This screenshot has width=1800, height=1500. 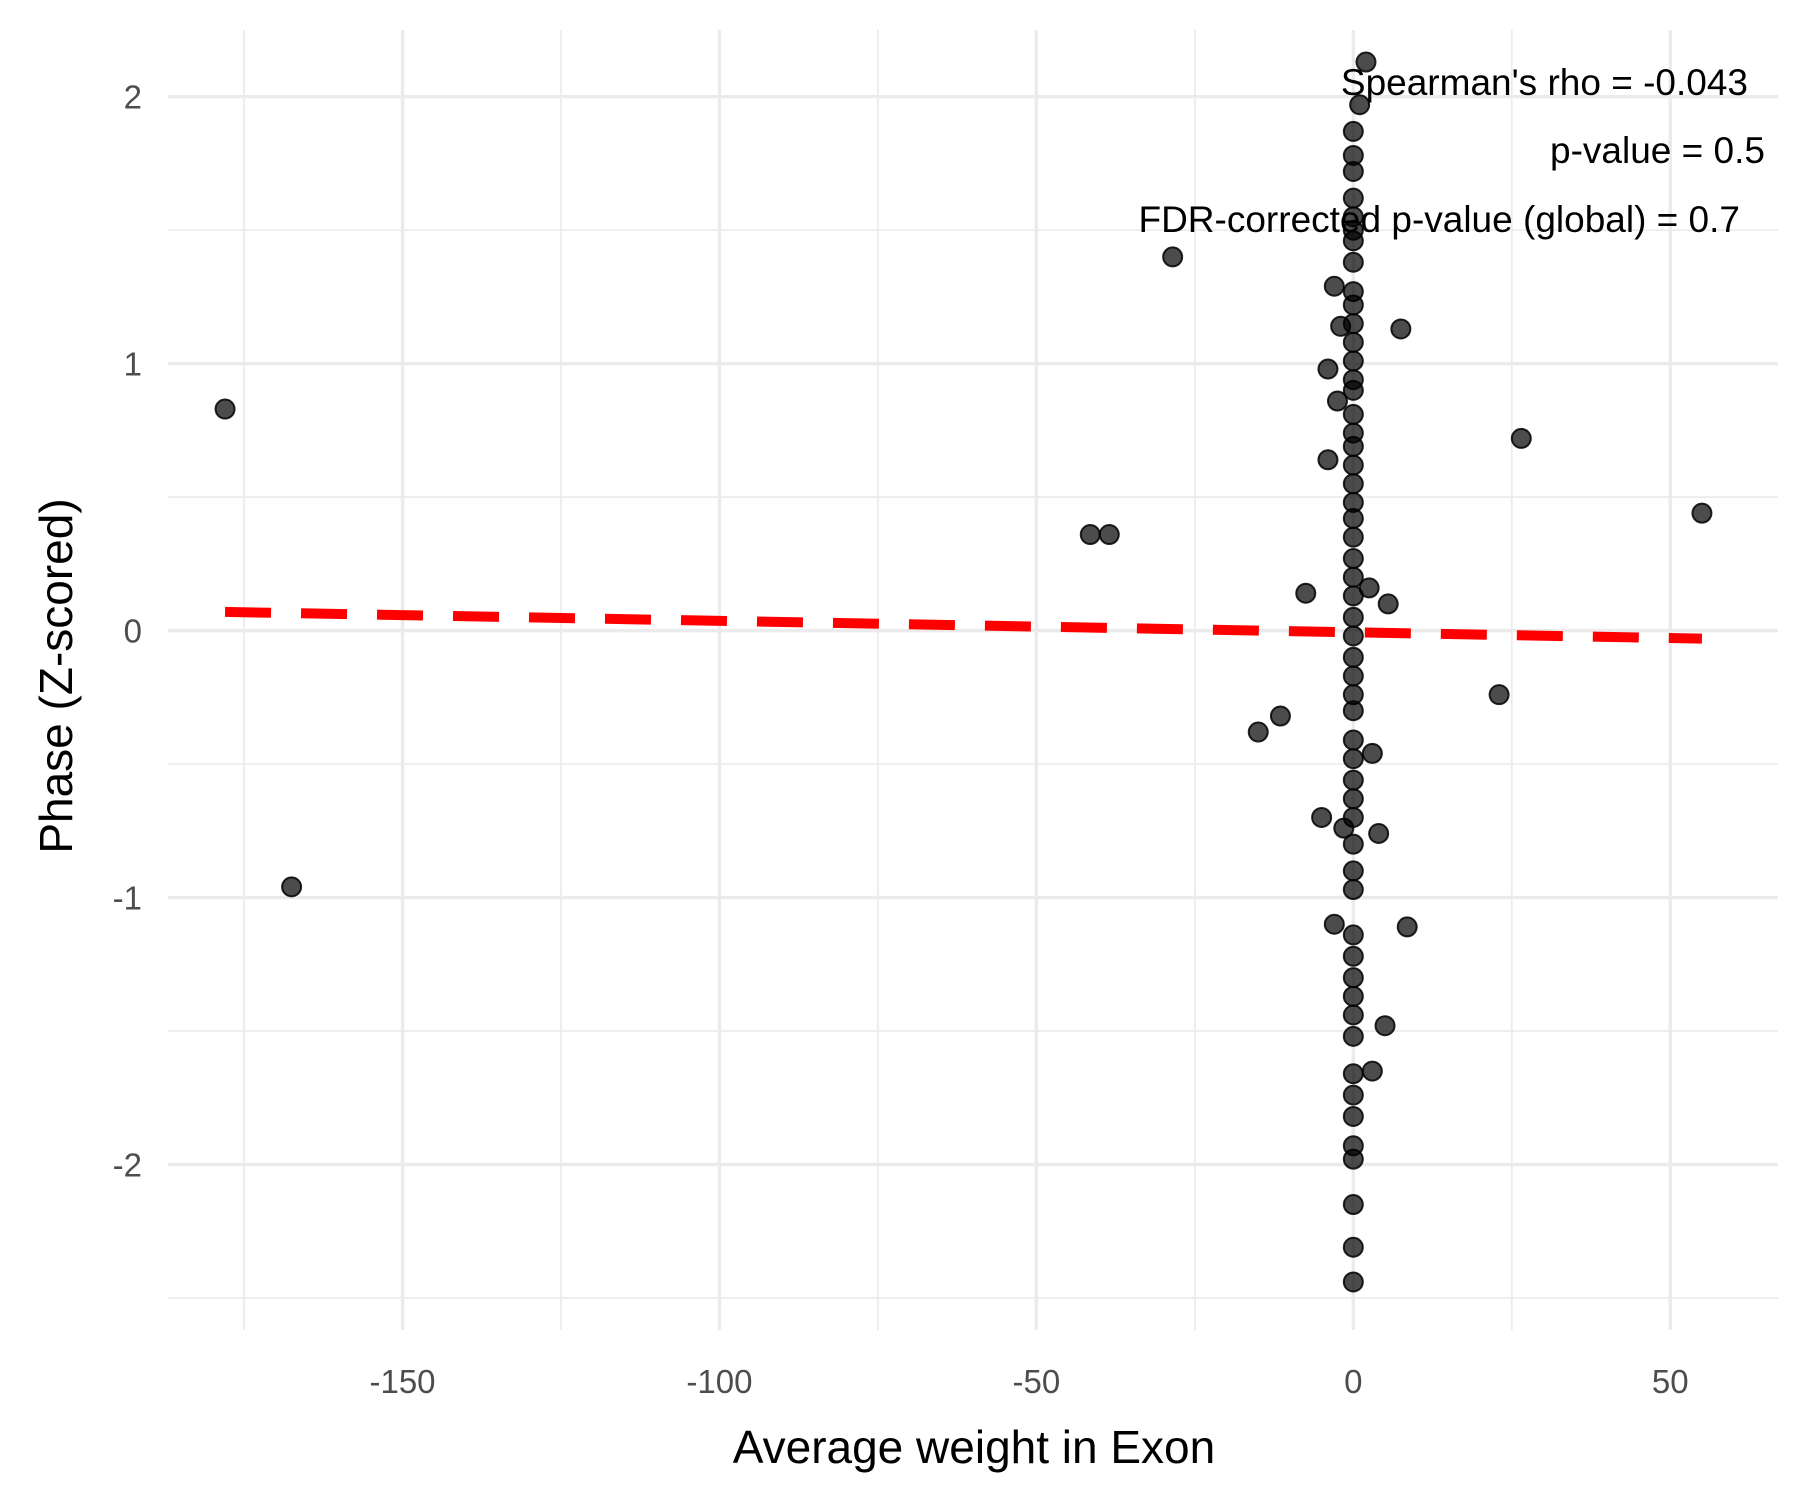 I want to click on y-axis-title: Phase (Z-scored), so click(x=56, y=675).